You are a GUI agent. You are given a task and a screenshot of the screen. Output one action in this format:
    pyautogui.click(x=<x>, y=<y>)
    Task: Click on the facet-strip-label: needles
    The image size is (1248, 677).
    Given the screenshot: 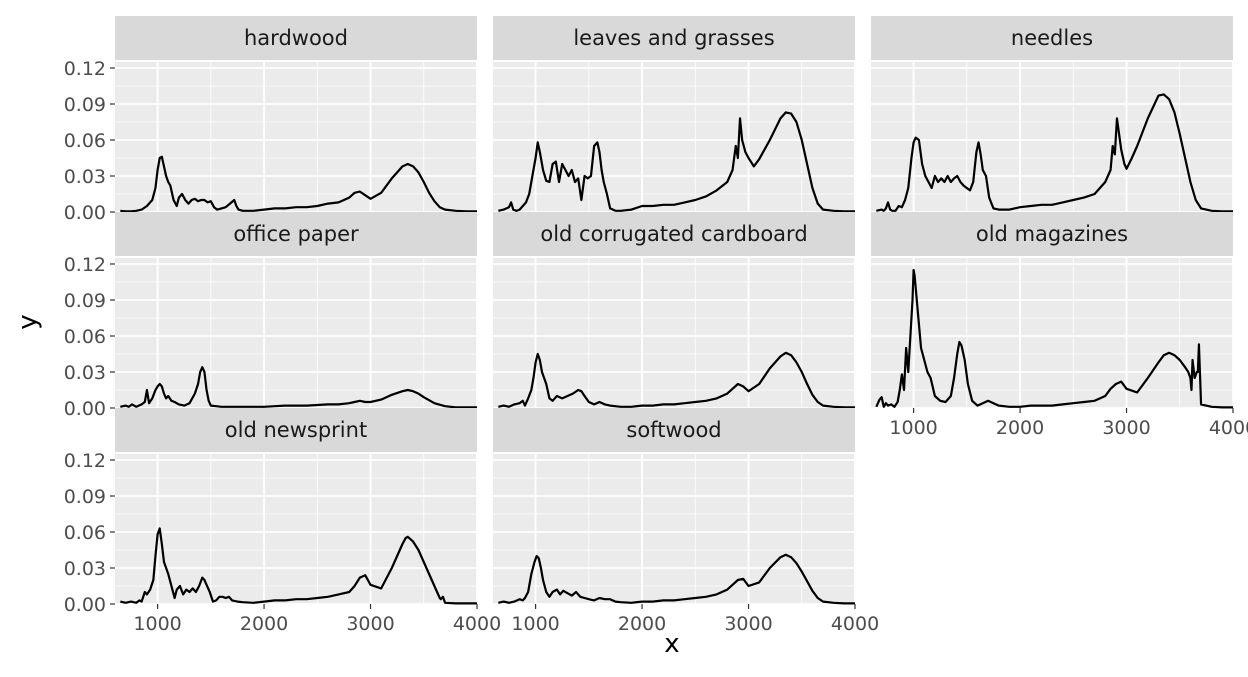 What is the action you would take?
    pyautogui.click(x=1052, y=38)
    